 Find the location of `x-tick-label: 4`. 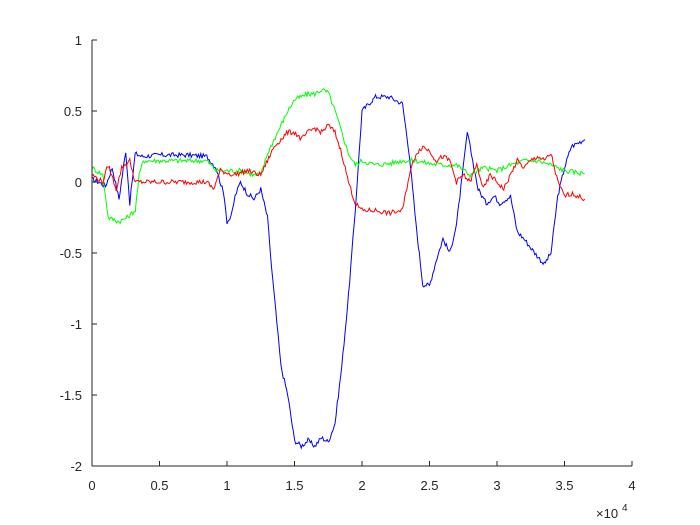

x-tick-label: 4 is located at coordinates (631, 485).